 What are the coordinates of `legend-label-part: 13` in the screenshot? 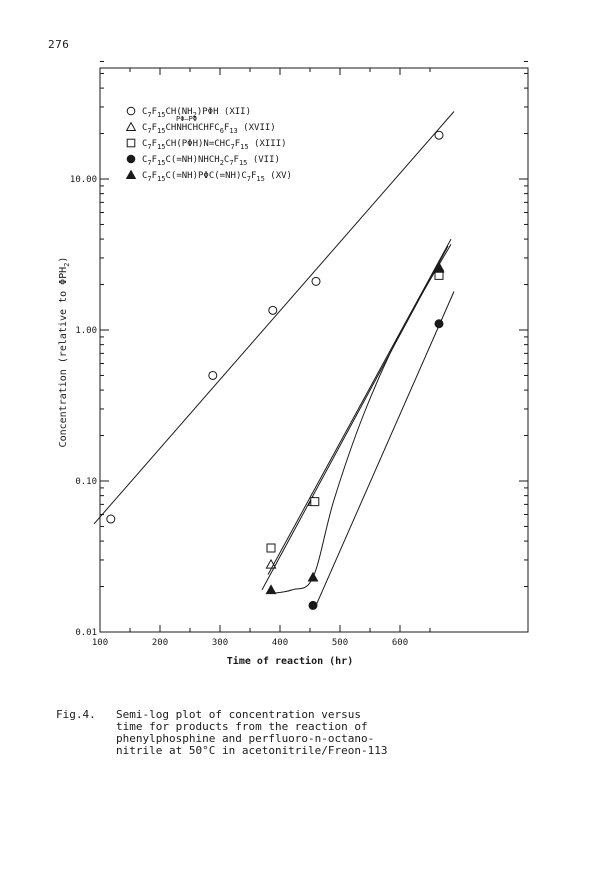 It's located at (233, 131).